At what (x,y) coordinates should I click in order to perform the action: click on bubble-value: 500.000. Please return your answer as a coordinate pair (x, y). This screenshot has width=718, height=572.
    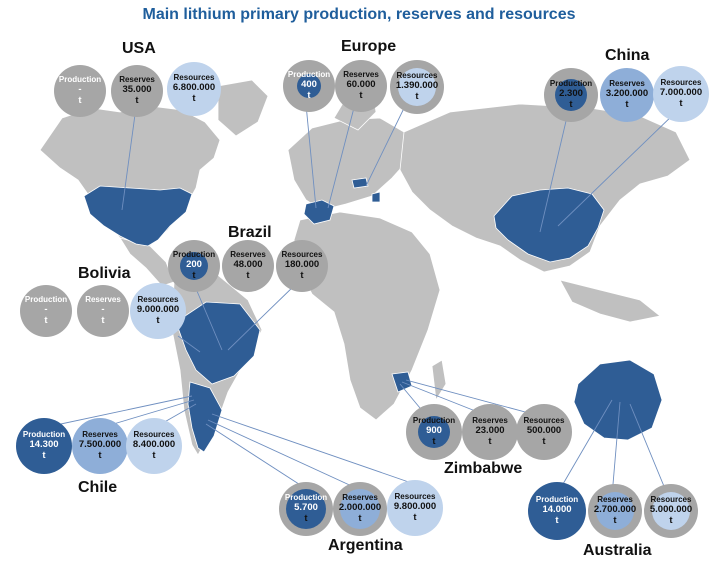
    Looking at the image, I should click on (544, 430).